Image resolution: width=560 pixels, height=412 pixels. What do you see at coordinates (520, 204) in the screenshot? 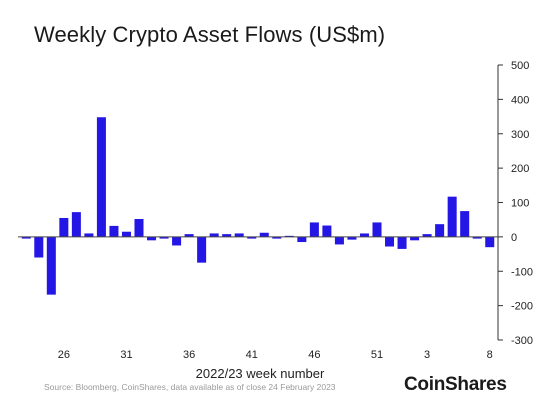
I see `y-tick-label: 100` at bounding box center [520, 204].